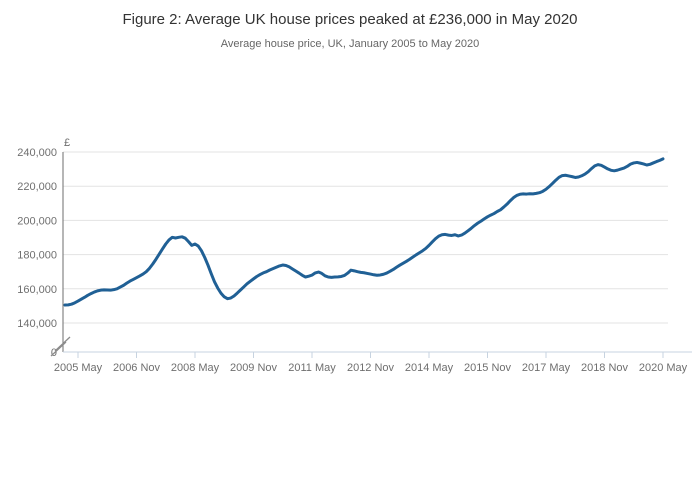  I want to click on x-tick-label: 2008 May, so click(195, 368).